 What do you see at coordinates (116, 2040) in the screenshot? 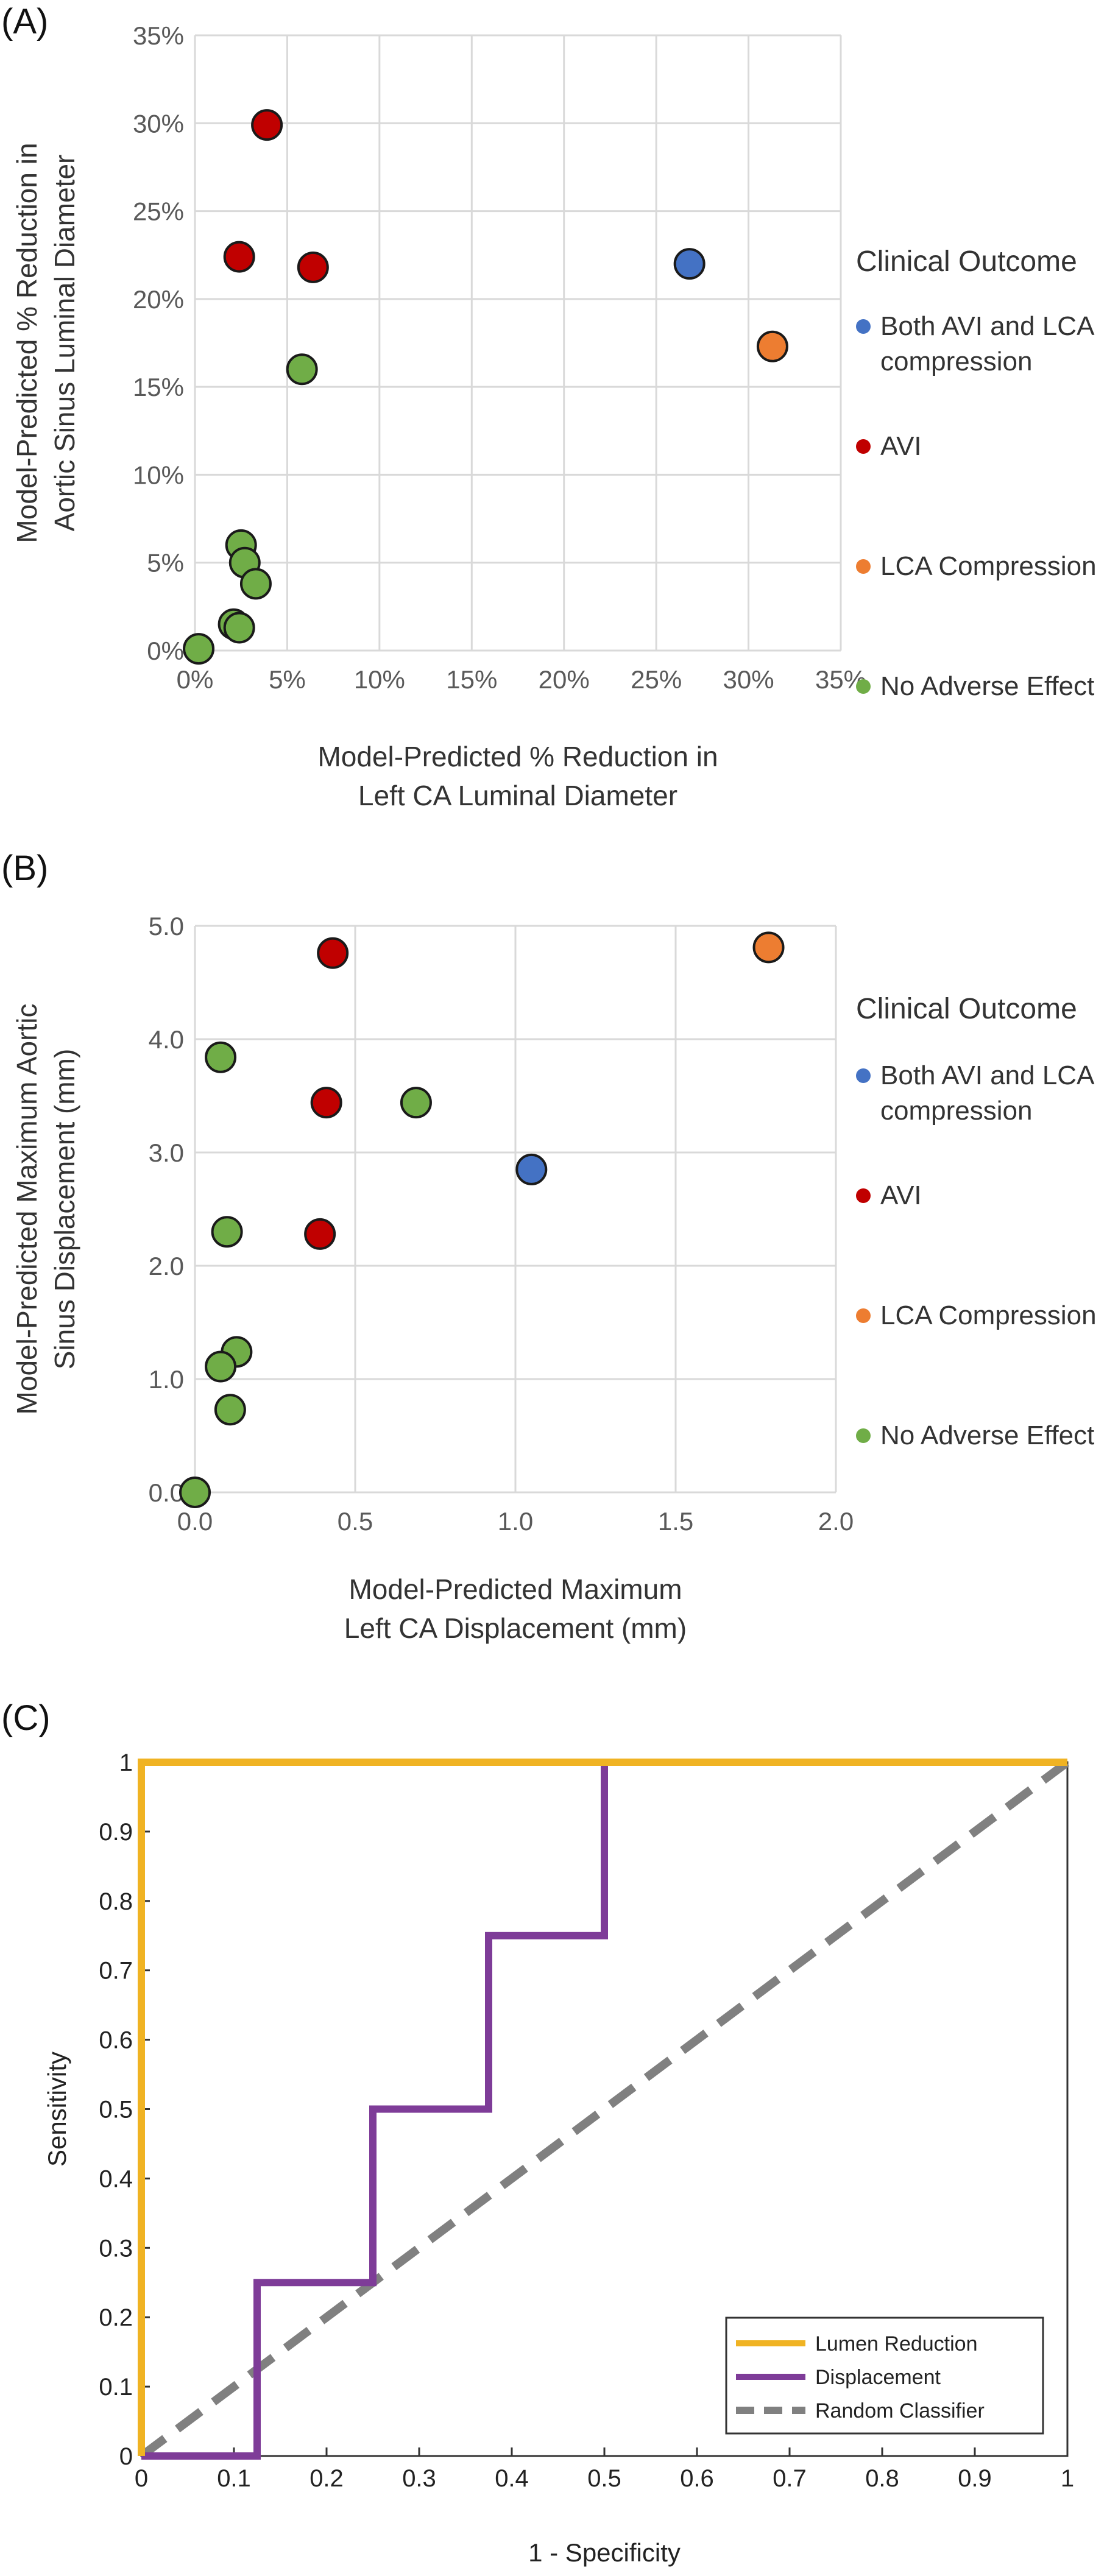
I see `y-tick-label: 0.6` at bounding box center [116, 2040].